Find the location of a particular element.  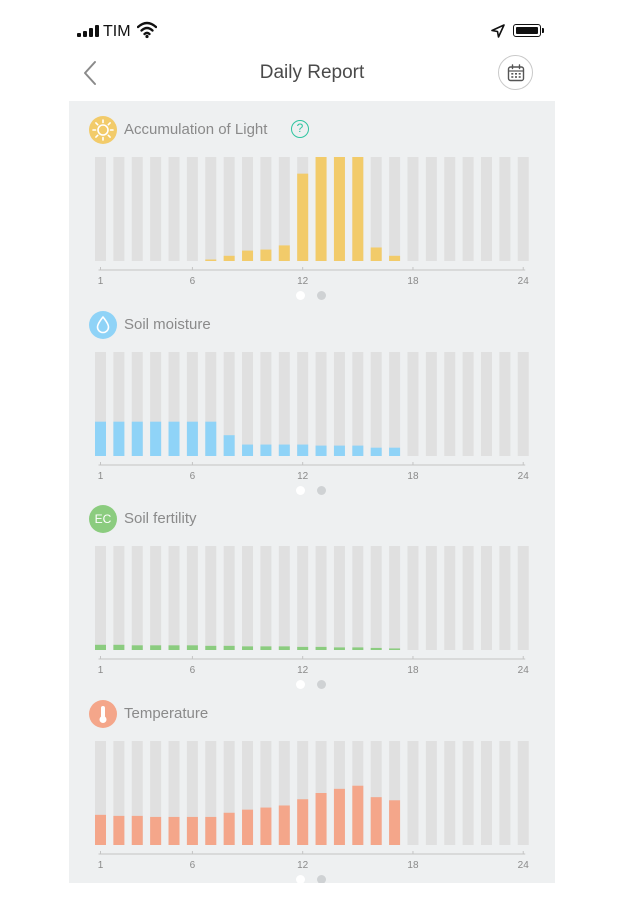

x-tick-label: 12 is located at coordinates (303, 670).